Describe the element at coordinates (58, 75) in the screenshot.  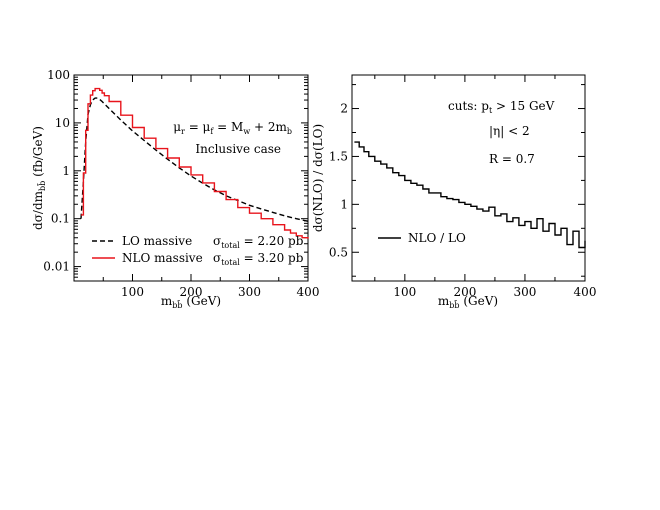
I see `y-tick-label: 100` at that location.